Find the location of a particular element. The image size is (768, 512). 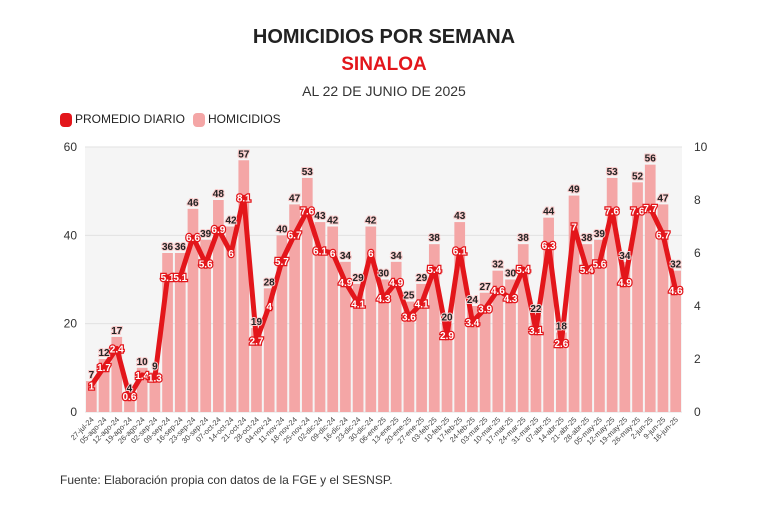

line-data-label: 4.6 is located at coordinates (498, 291).